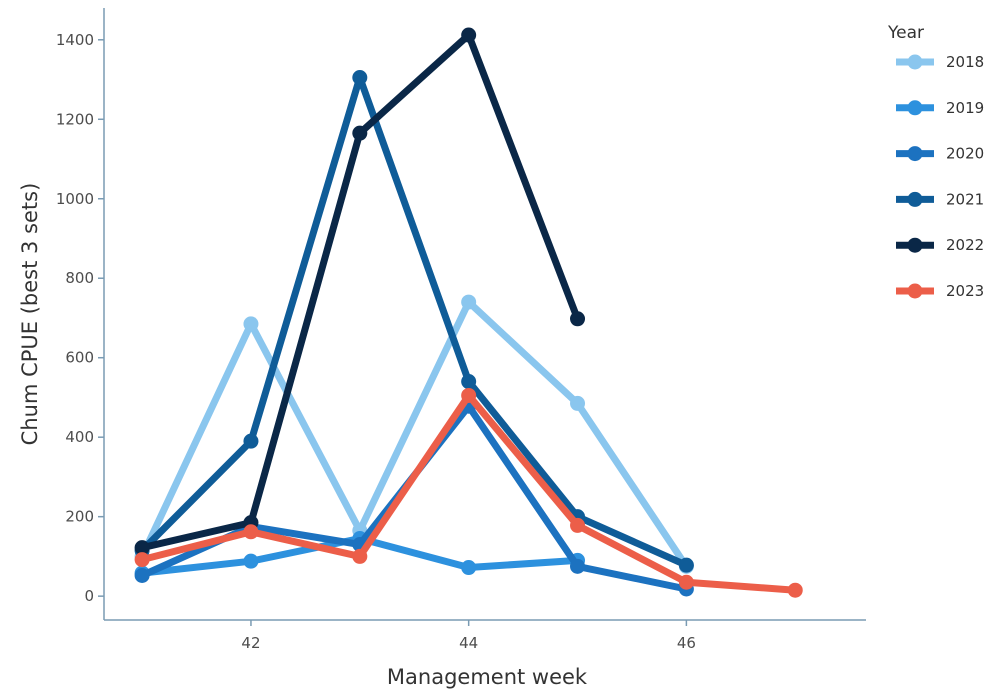 The height and width of the screenshot is (691, 999). What do you see at coordinates (75, 119) in the screenshot?
I see `y-tick-label: 1200` at bounding box center [75, 119].